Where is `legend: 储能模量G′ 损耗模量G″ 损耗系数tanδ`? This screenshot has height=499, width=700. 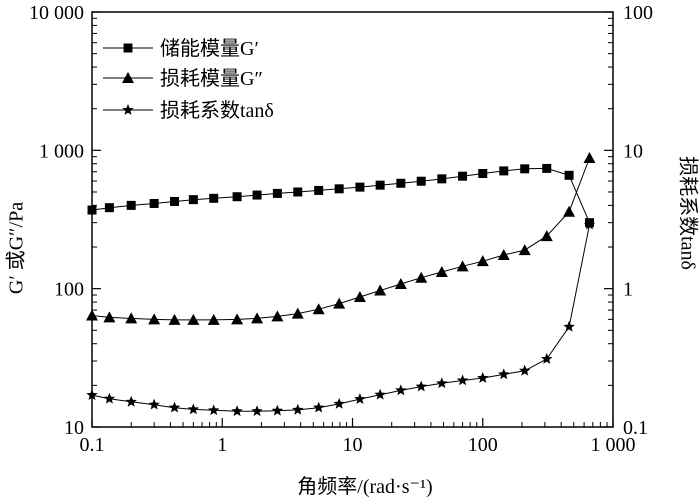
legend: 储能模量G′ 损耗模量G″ 损耗系数tanδ is located at coordinates (188, 79).